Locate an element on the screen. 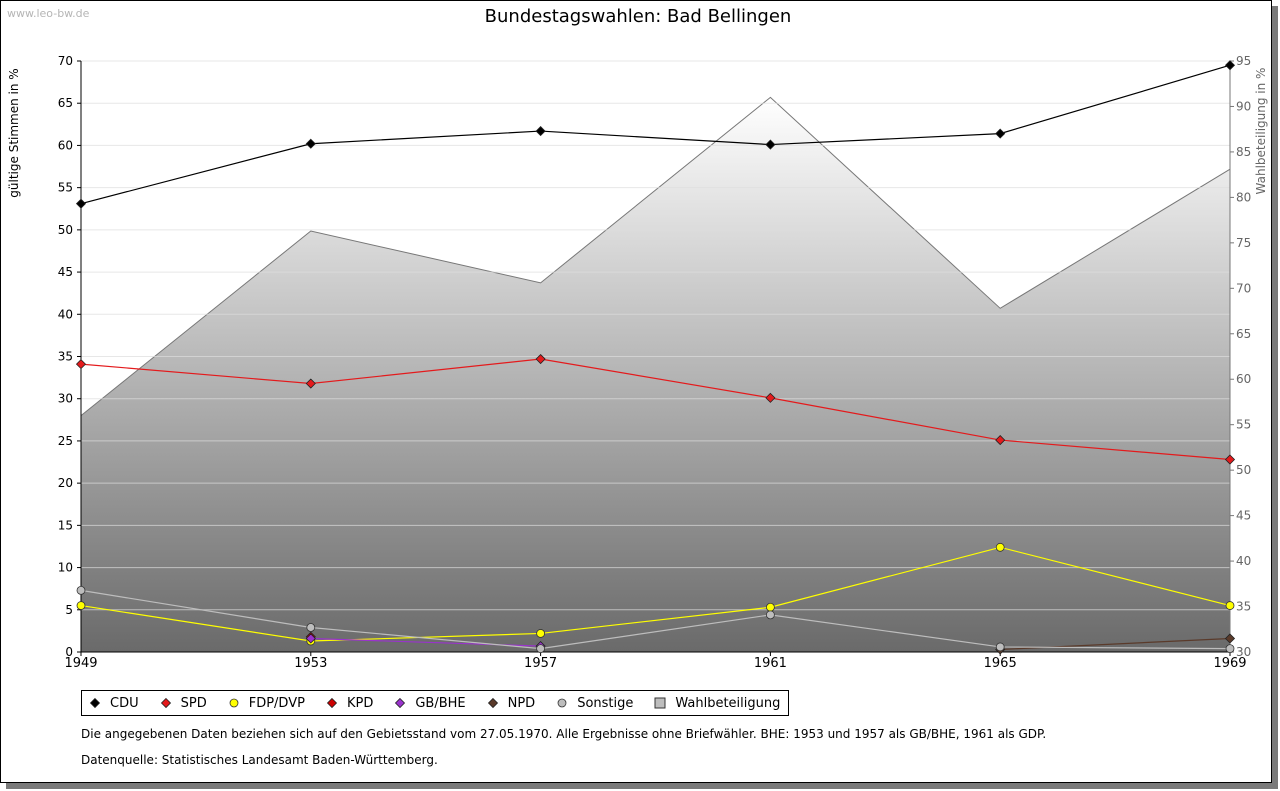 Image resolution: width=1280 pixels, height=791 pixels. y2-tick-label: 40 is located at coordinates (1243, 561).